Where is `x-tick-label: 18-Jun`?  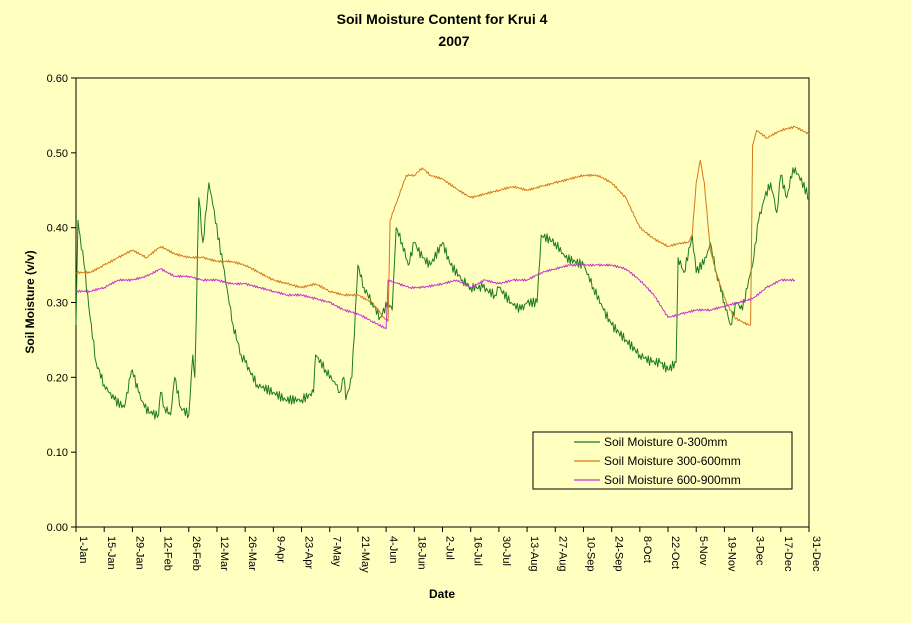
x-tick-label: 18-Jun is located at coordinates (421, 553).